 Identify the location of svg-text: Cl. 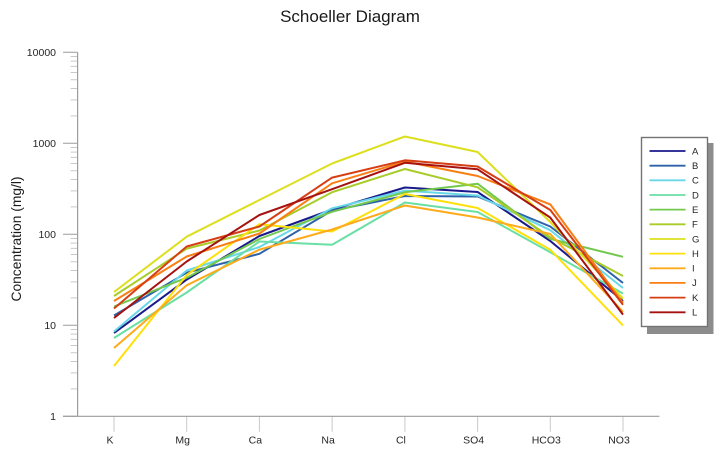
(401, 441).